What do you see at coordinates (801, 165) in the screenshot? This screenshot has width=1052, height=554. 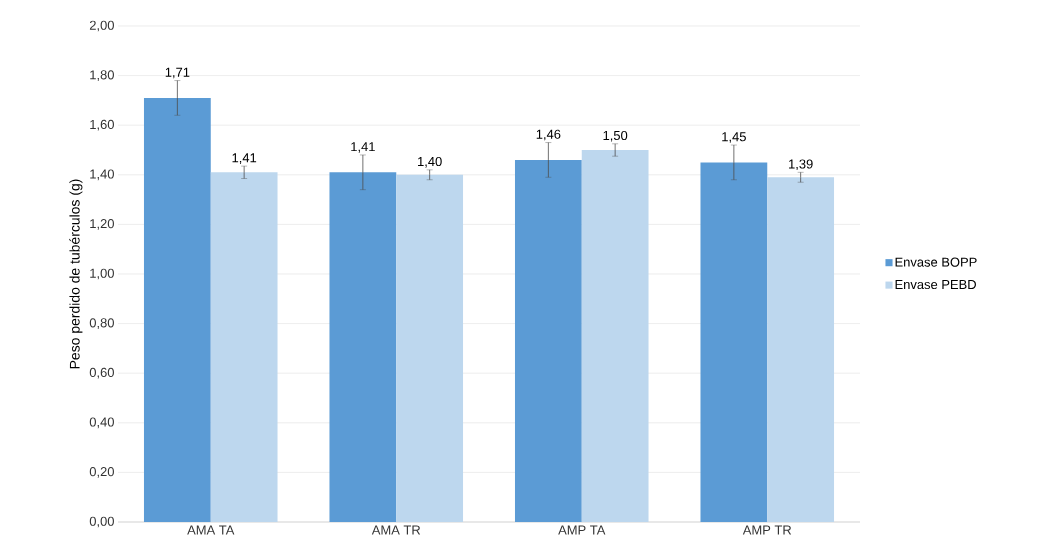 I see `data-label: 1,39` at bounding box center [801, 165].